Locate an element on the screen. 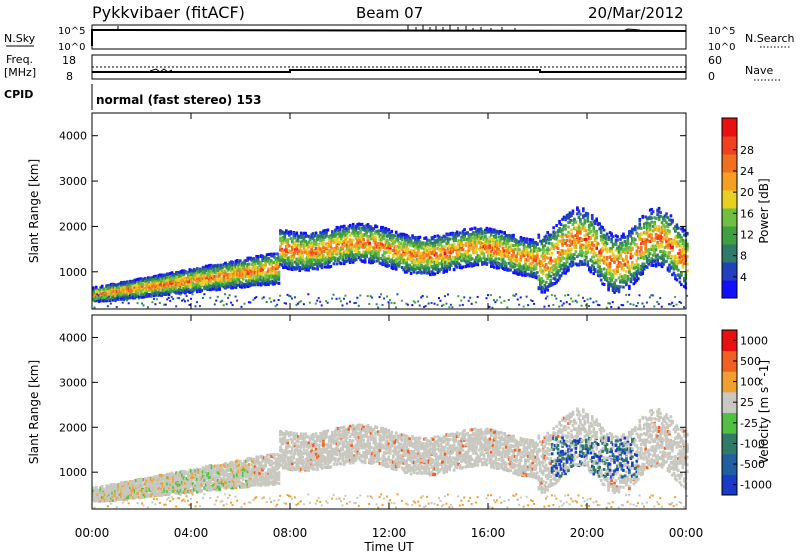  velocity-colorbar-tick-label: -500 is located at coordinates (752, 464).